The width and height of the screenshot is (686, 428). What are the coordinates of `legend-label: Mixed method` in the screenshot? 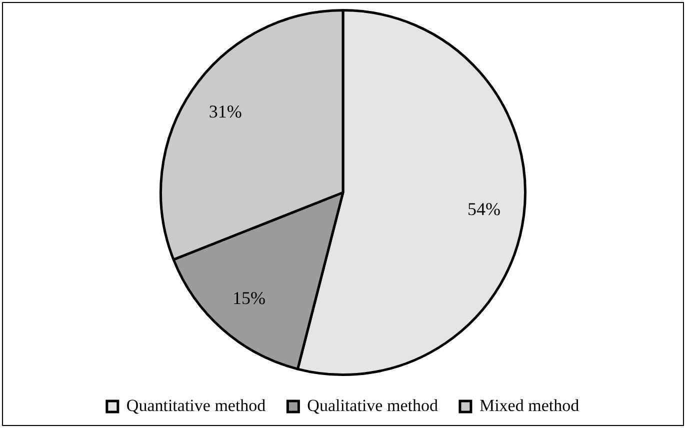 It's located at (529, 405).